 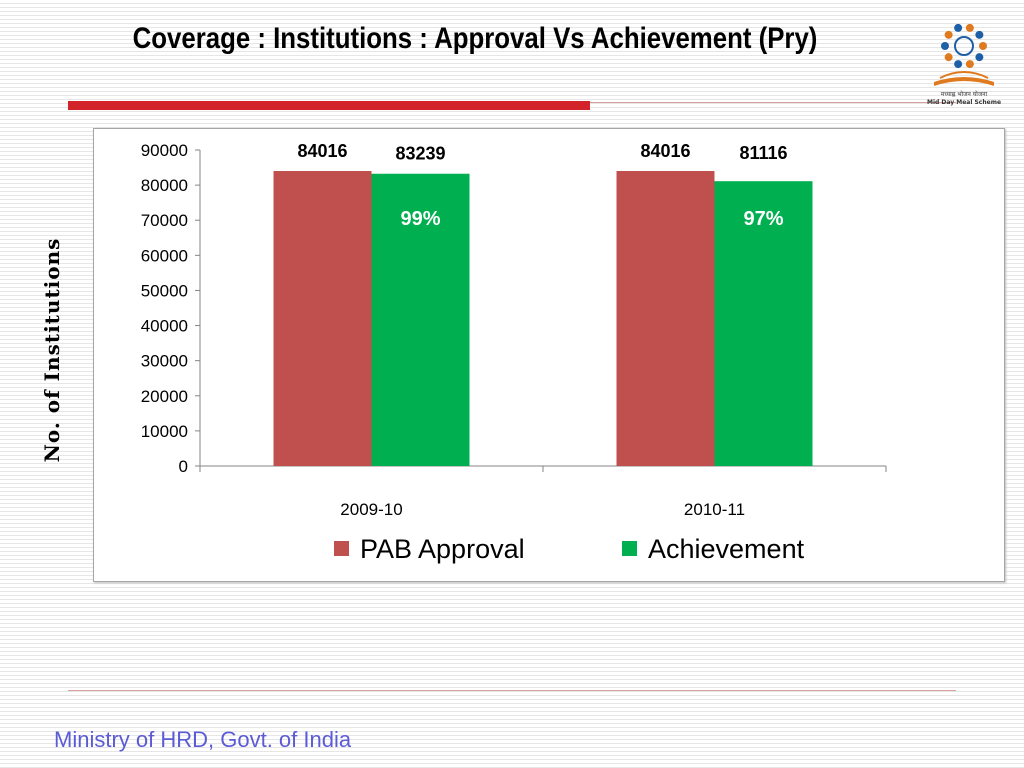 What do you see at coordinates (52, 350) in the screenshot?
I see `y-axis-label: No. of Institutions` at bounding box center [52, 350].